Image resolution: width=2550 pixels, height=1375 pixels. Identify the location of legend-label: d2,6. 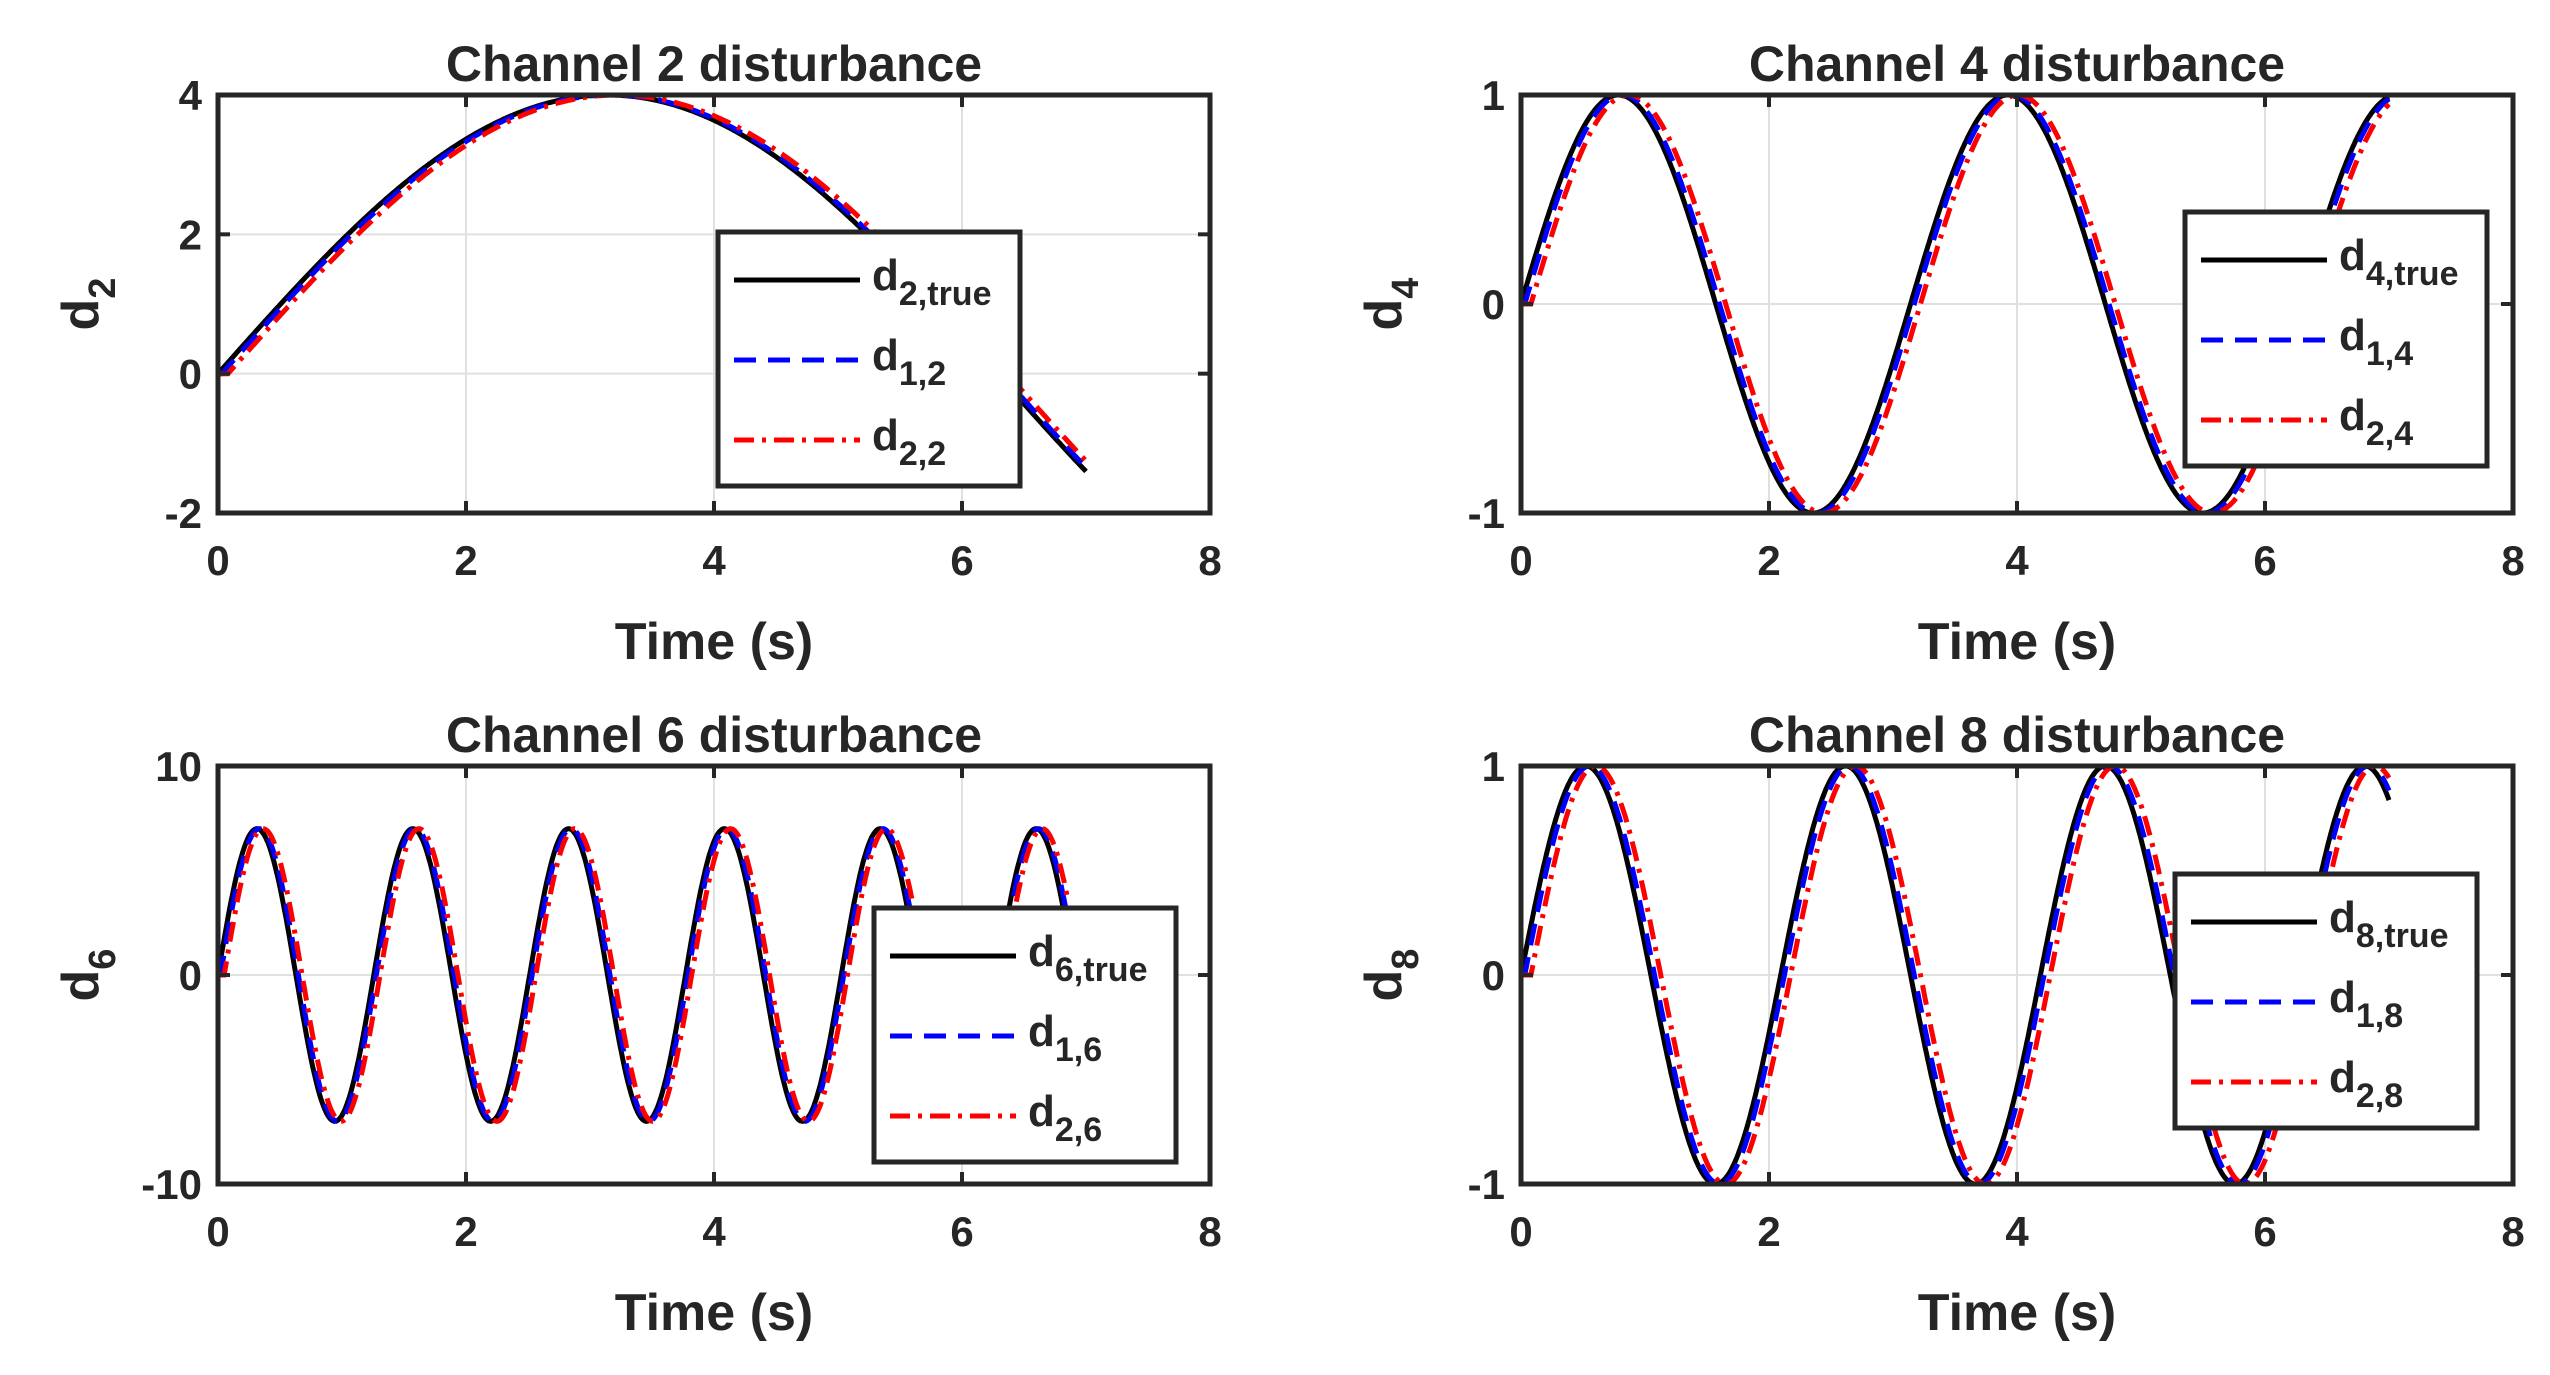
(1065, 1118).